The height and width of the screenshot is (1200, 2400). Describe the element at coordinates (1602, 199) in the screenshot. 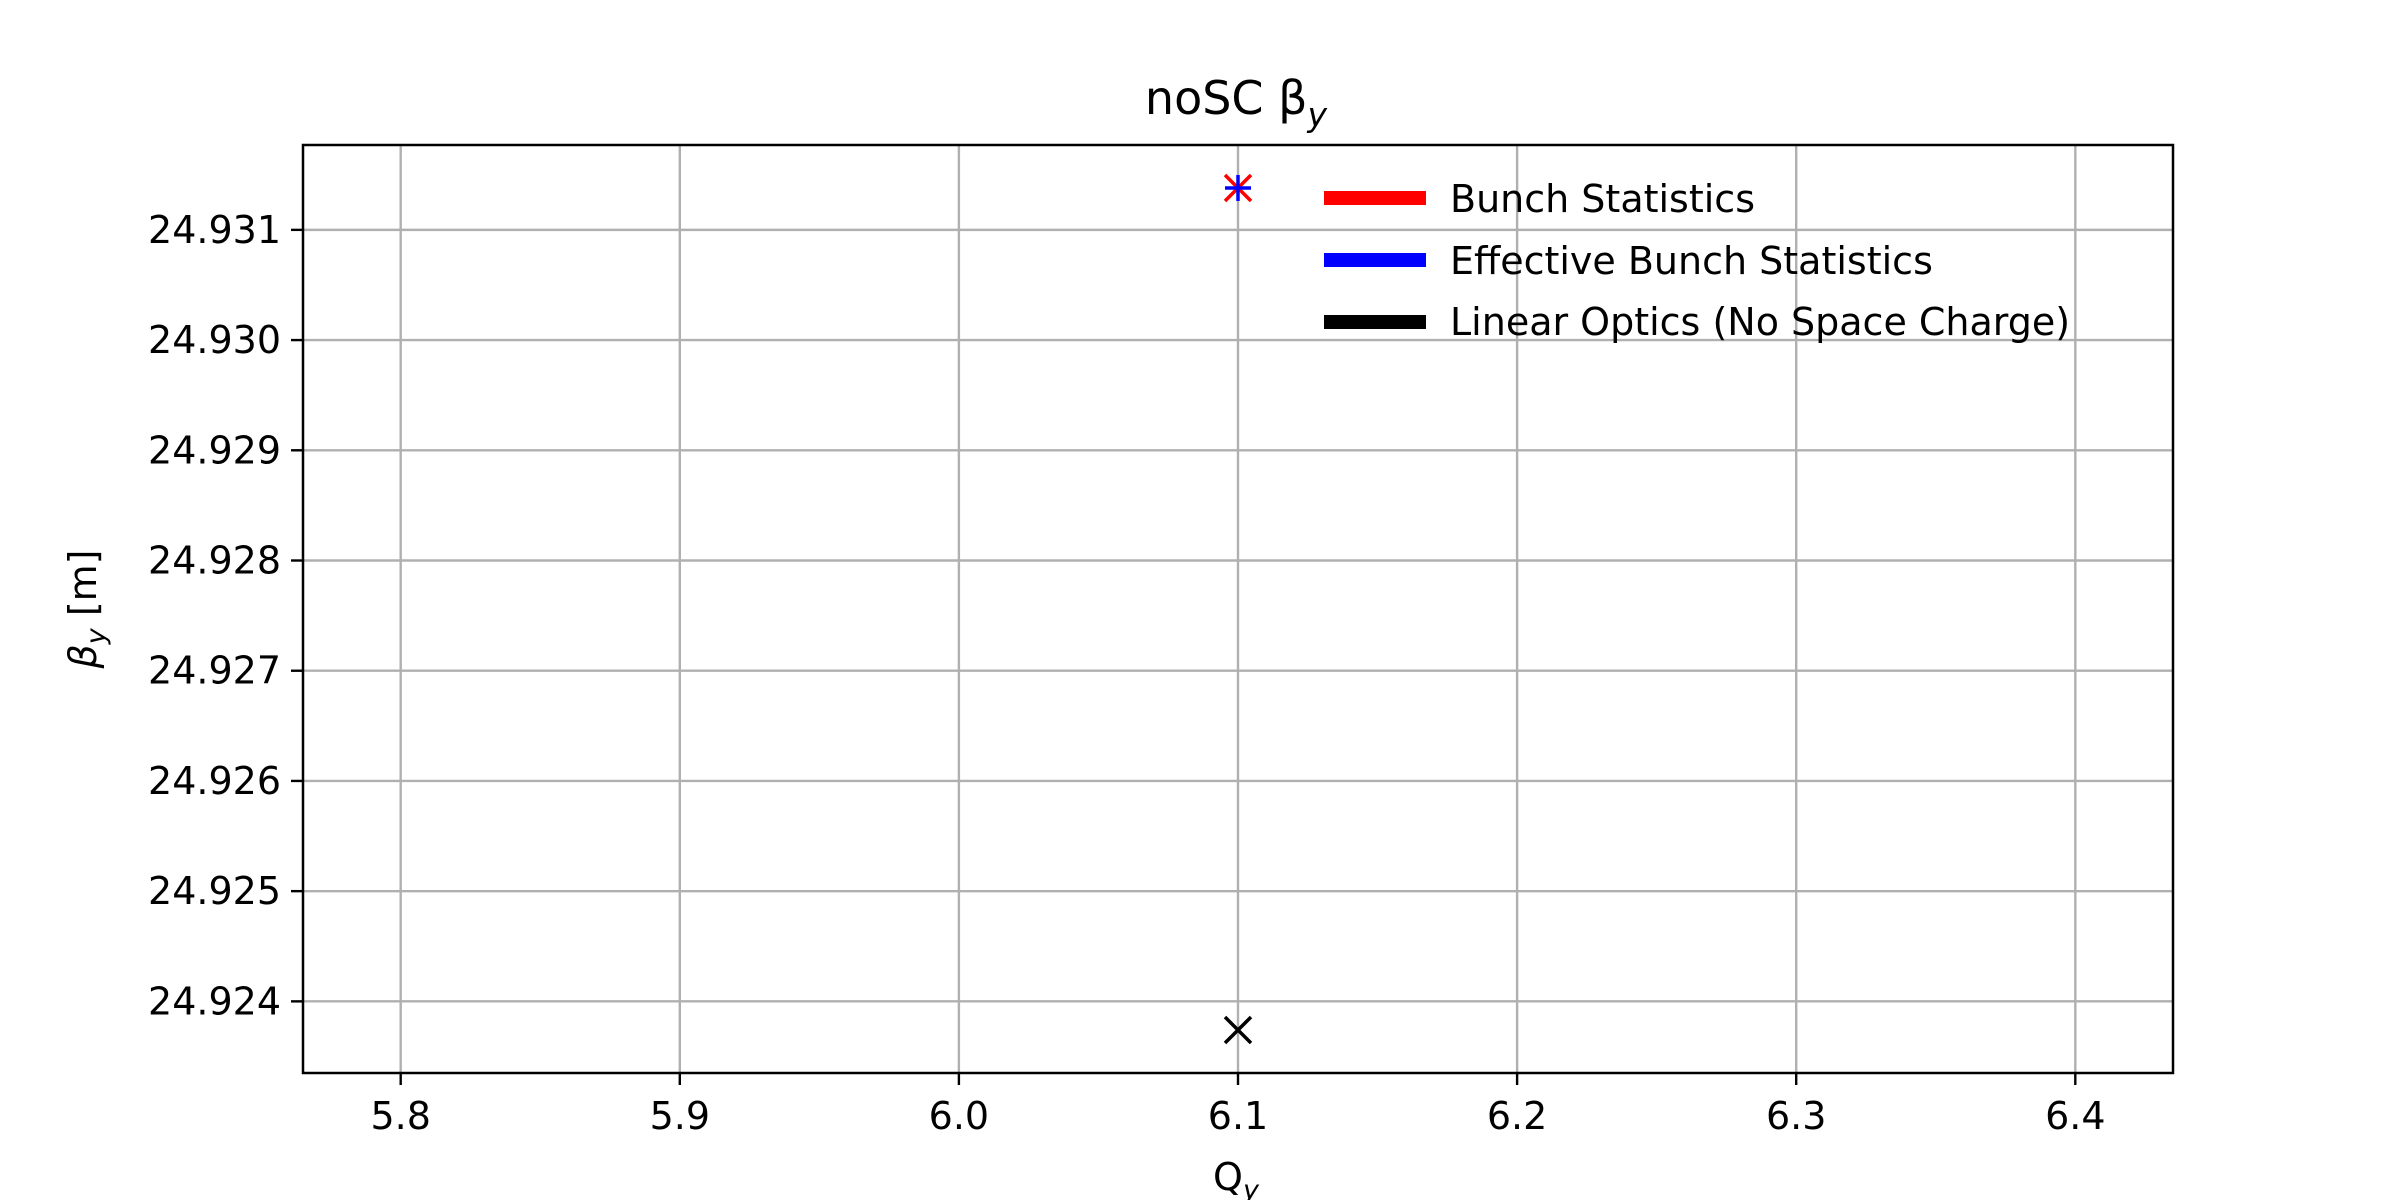

I see `legend-label-bunch-statistics: Bunch Statistics` at that location.